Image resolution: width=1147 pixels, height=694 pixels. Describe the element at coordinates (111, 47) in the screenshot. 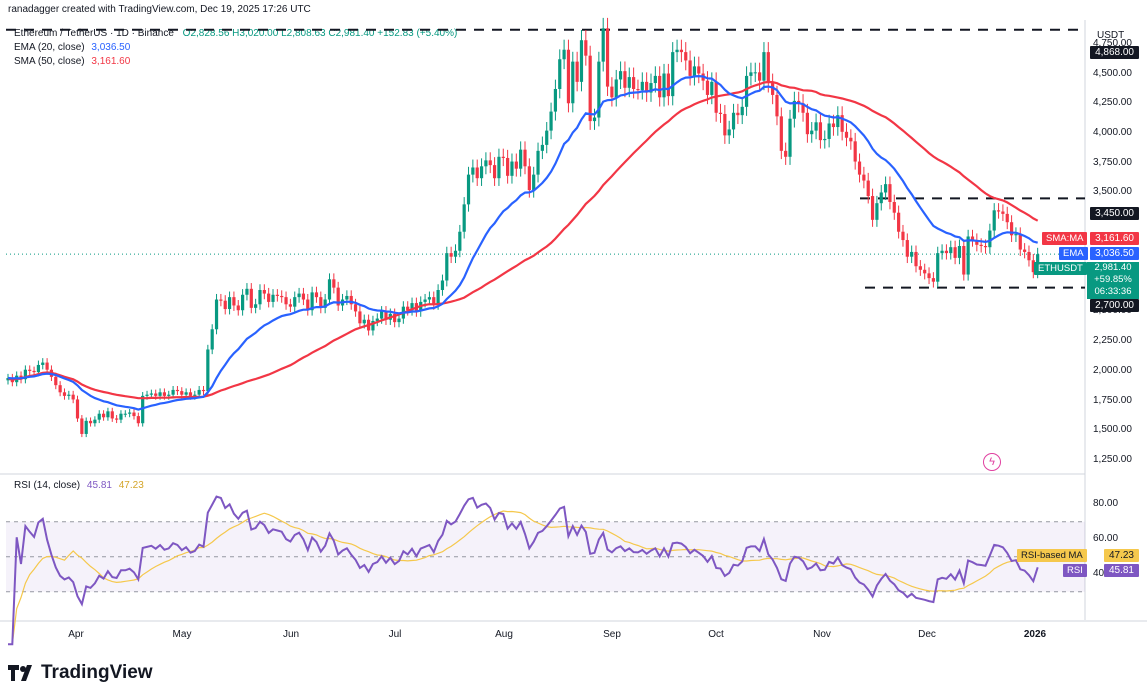

I see `ema-value: 3,036.50` at that location.